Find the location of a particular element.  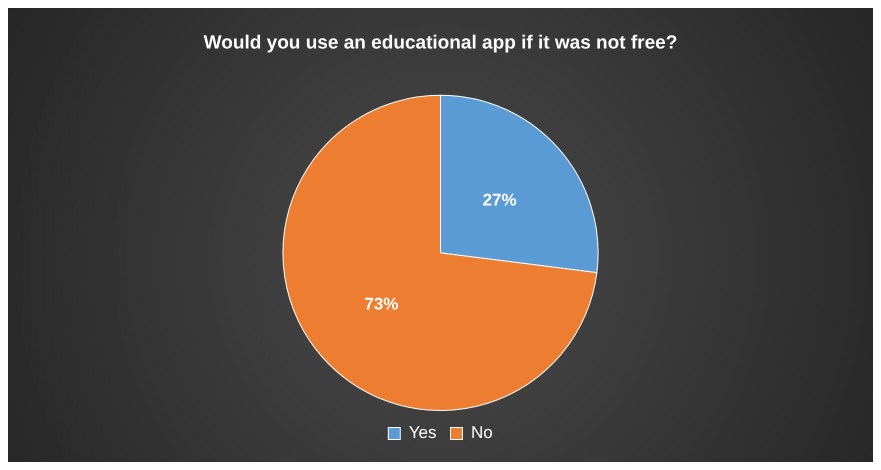

legend-label: No is located at coordinates (482, 432).